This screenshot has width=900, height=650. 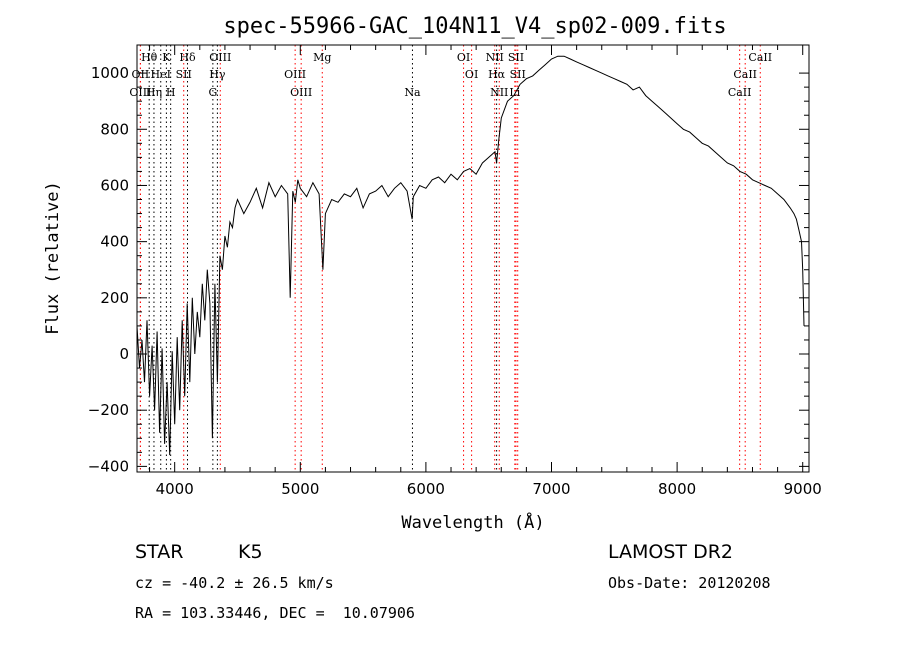 What do you see at coordinates (159, 552) in the screenshot?
I see `object-class: STAR` at bounding box center [159, 552].